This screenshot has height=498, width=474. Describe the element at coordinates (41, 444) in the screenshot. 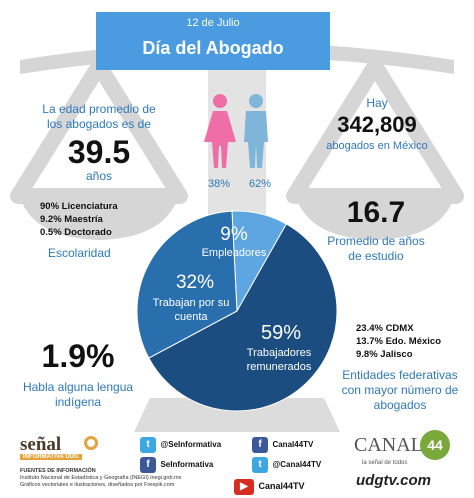

I see `senal-logo-text: señal` at that location.